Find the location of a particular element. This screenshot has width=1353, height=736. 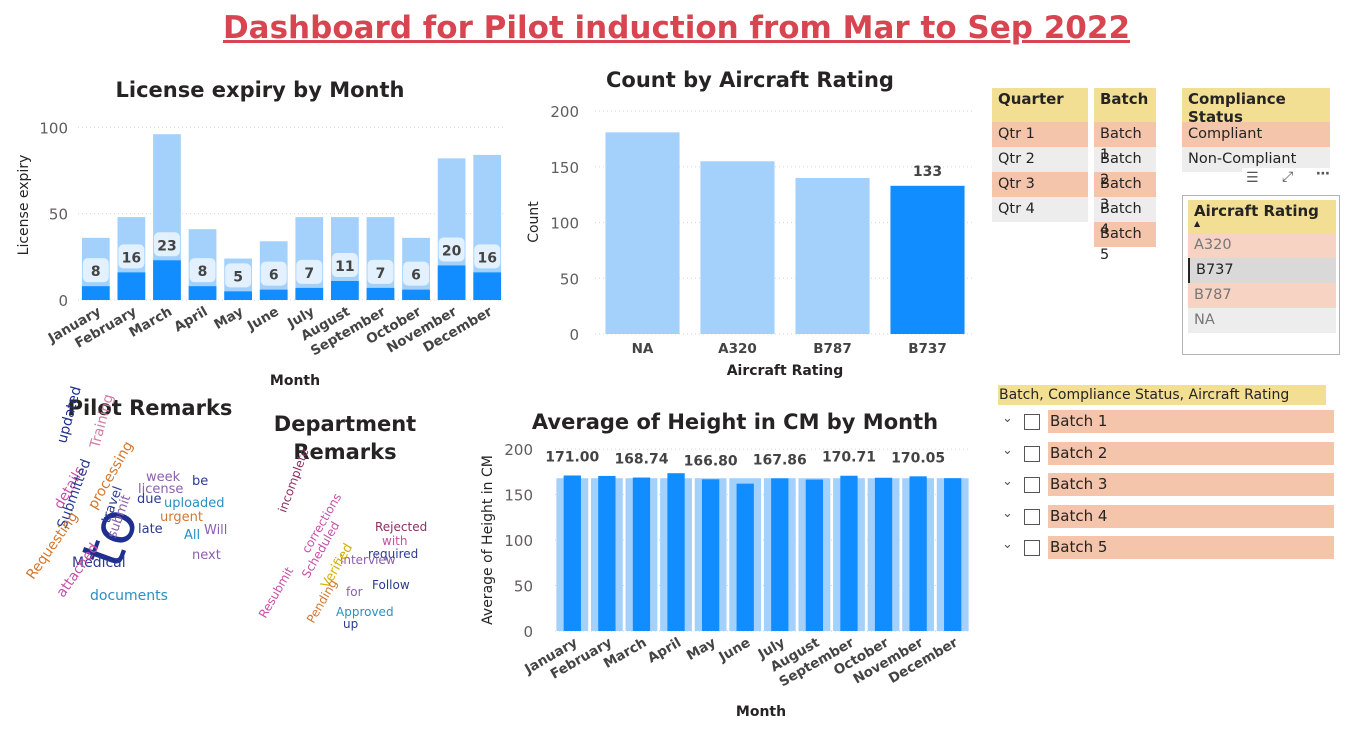

pilot-remarks-title: Pilot Remarks is located at coordinates (150, 408).